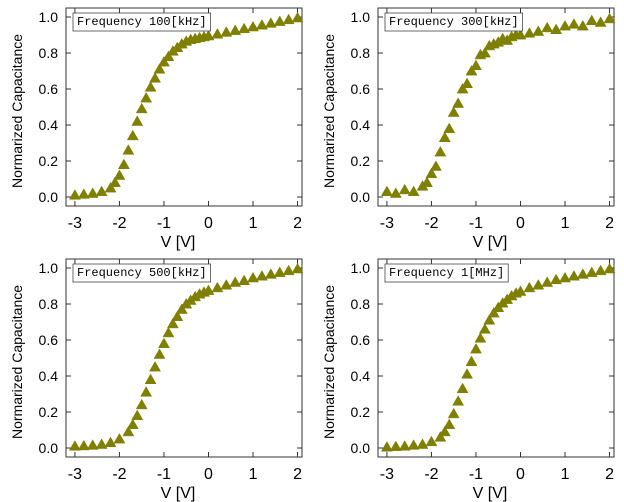 The width and height of the screenshot is (624, 502). What do you see at coordinates (431, 474) in the screenshot?
I see `x-tick-label: -2` at bounding box center [431, 474].